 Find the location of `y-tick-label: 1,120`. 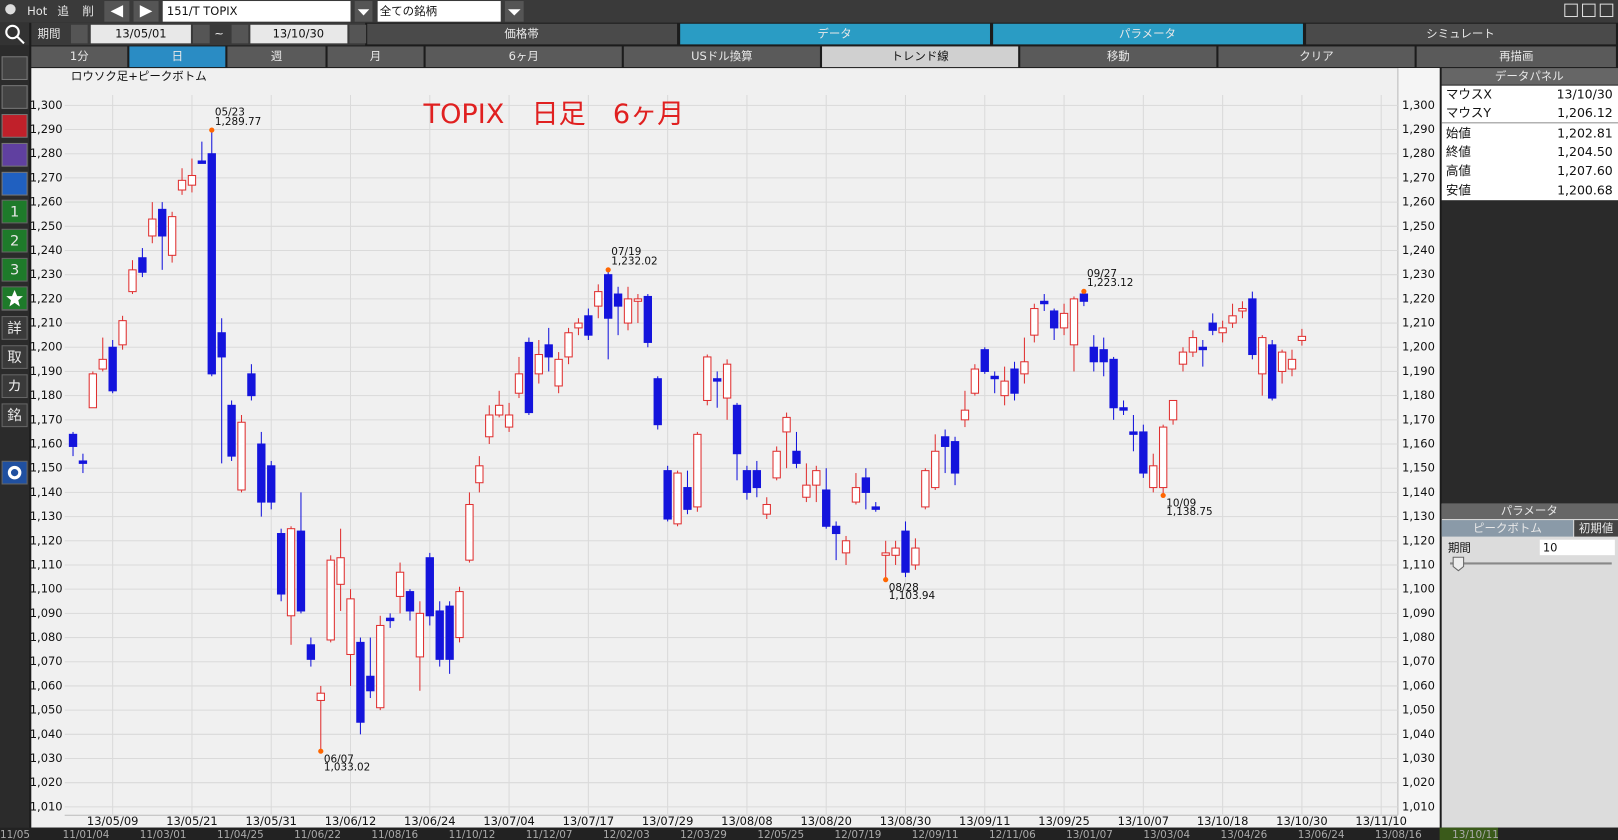

y-tick-label: 1,120 is located at coordinates (46, 540).